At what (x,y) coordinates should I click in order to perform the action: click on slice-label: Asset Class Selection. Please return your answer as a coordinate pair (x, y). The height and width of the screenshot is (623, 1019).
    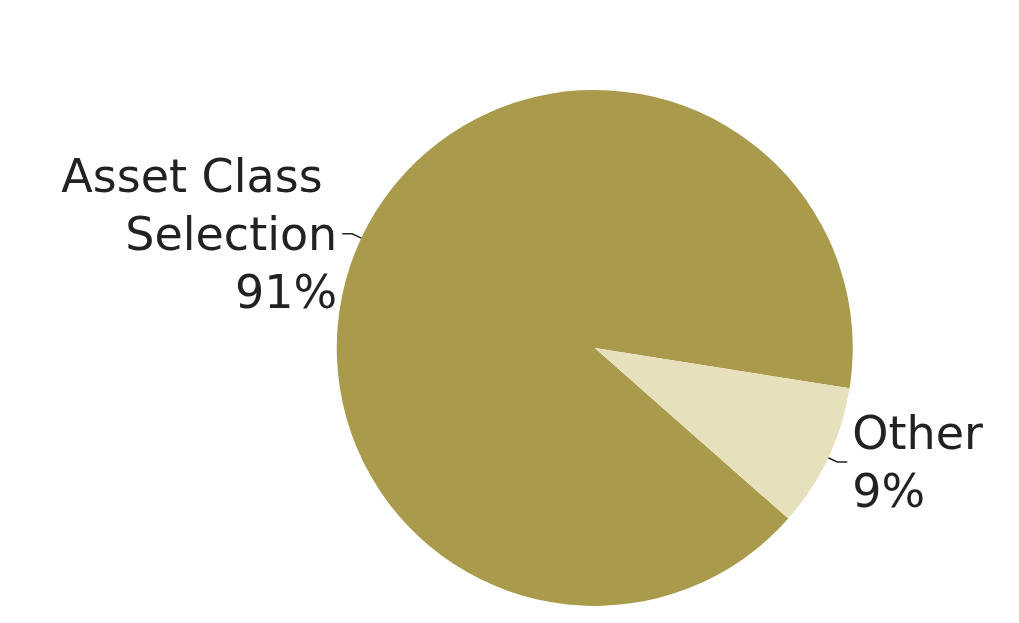
    Looking at the image, I should click on (199, 204).